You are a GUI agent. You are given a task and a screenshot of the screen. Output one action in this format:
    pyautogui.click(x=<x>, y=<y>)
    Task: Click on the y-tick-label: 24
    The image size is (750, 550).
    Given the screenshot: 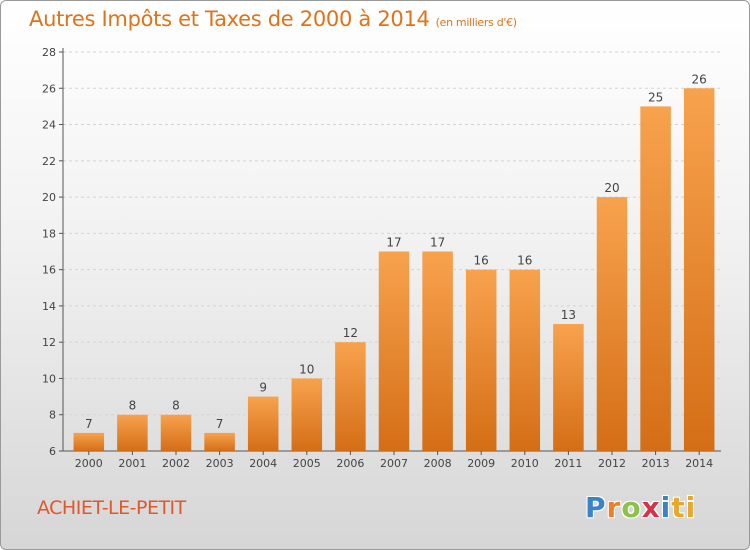 What is the action you would take?
    pyautogui.click(x=49, y=125)
    